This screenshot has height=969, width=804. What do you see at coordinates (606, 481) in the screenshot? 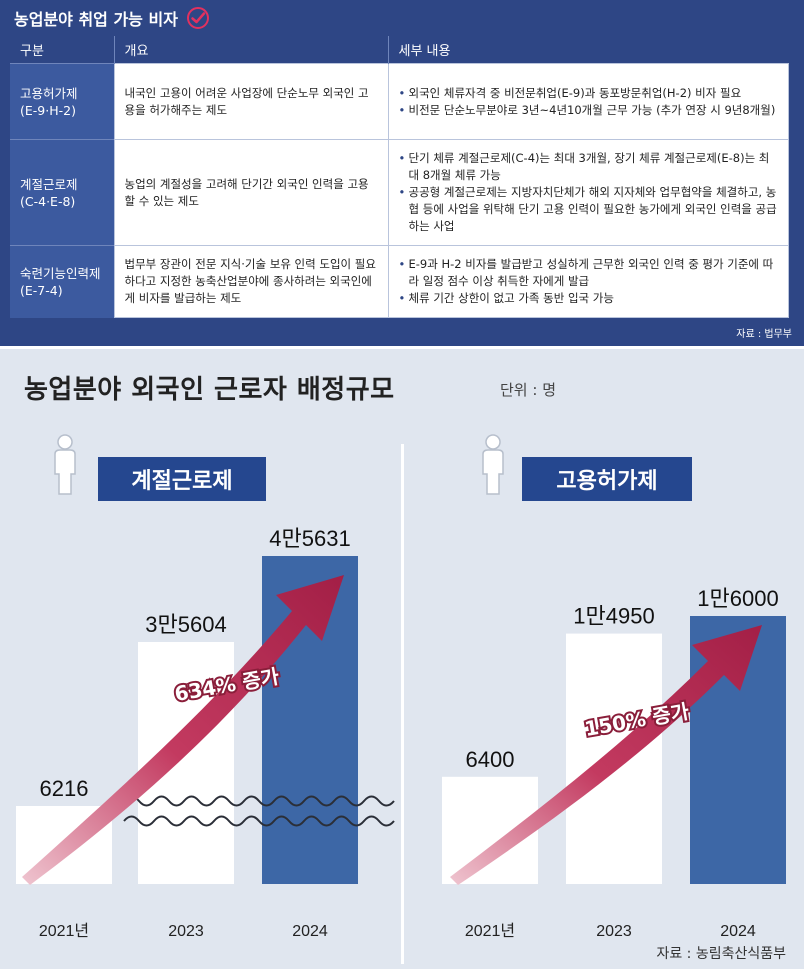
I see `series-name: 고용허가제` at bounding box center [606, 481].